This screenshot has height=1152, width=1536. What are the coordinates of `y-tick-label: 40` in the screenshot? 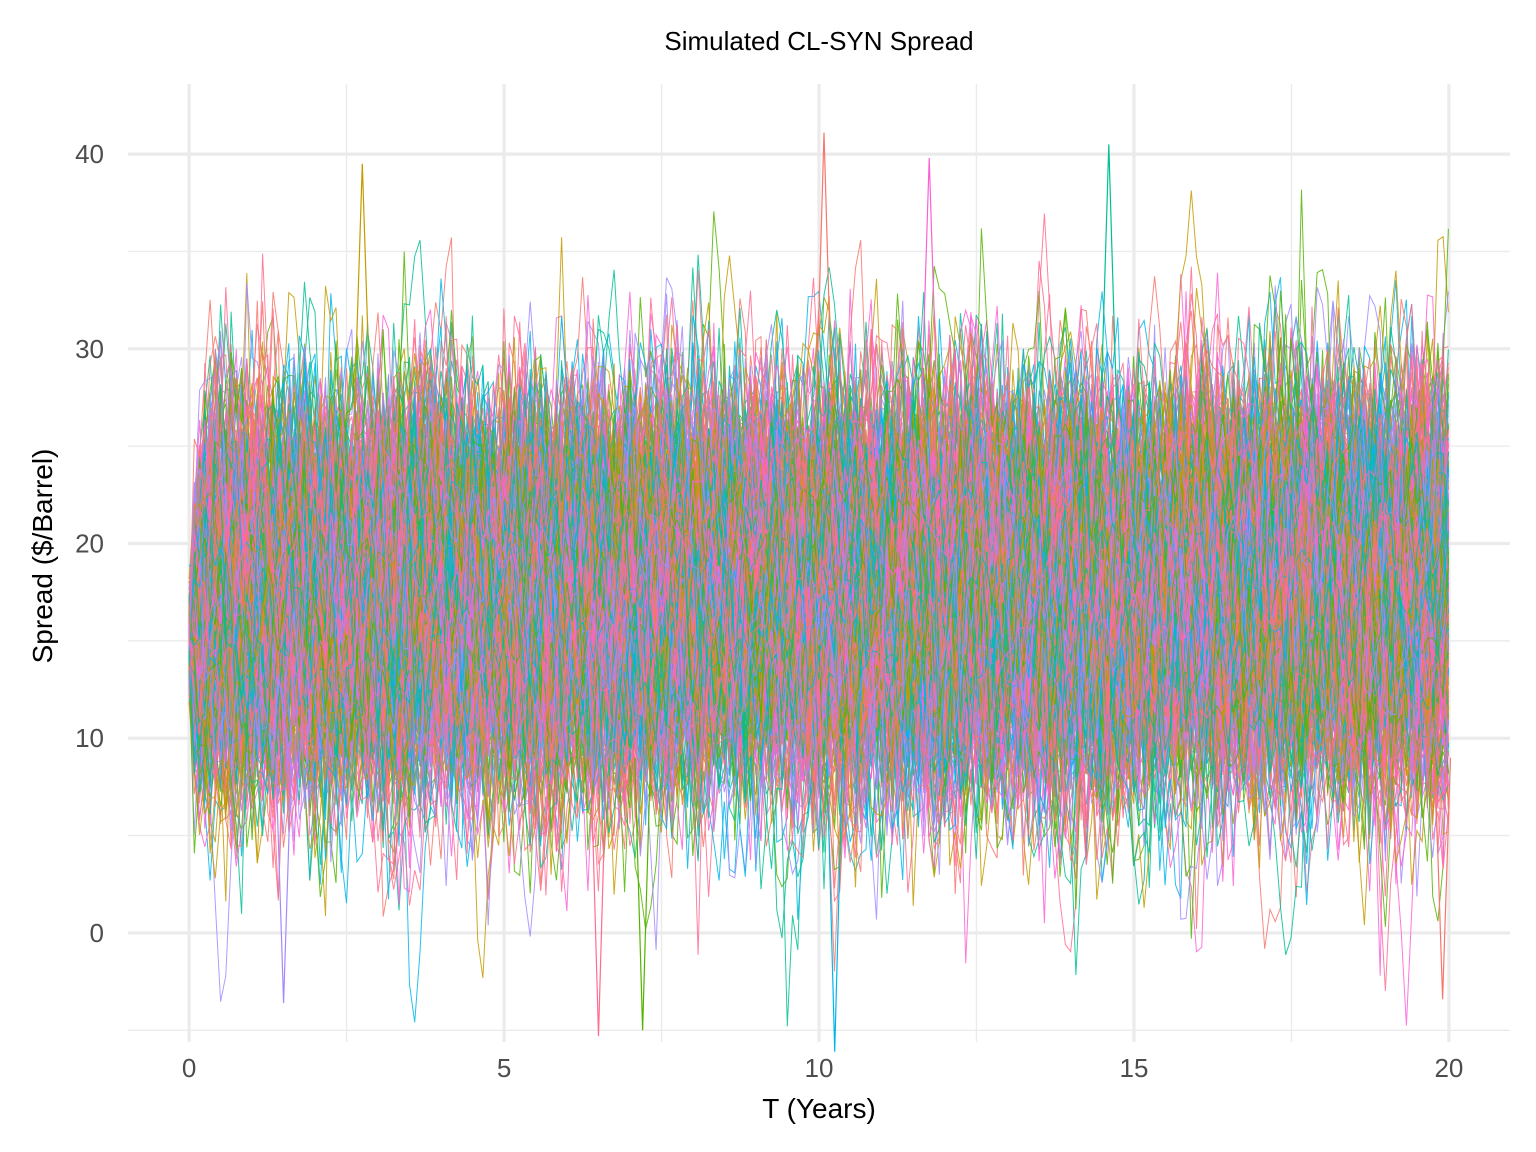 It's located at (89, 154).